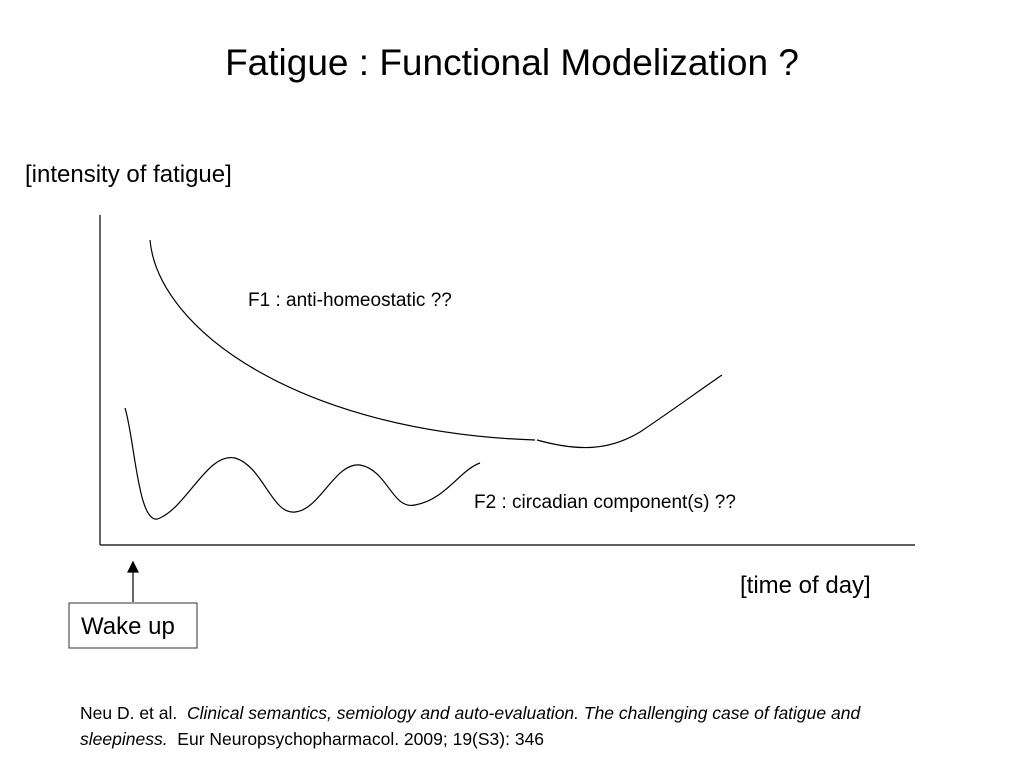 Image resolution: width=1024 pixels, height=768 pixels. What do you see at coordinates (128, 174) in the screenshot?
I see `y-label: [intensity of fatigue]` at bounding box center [128, 174].